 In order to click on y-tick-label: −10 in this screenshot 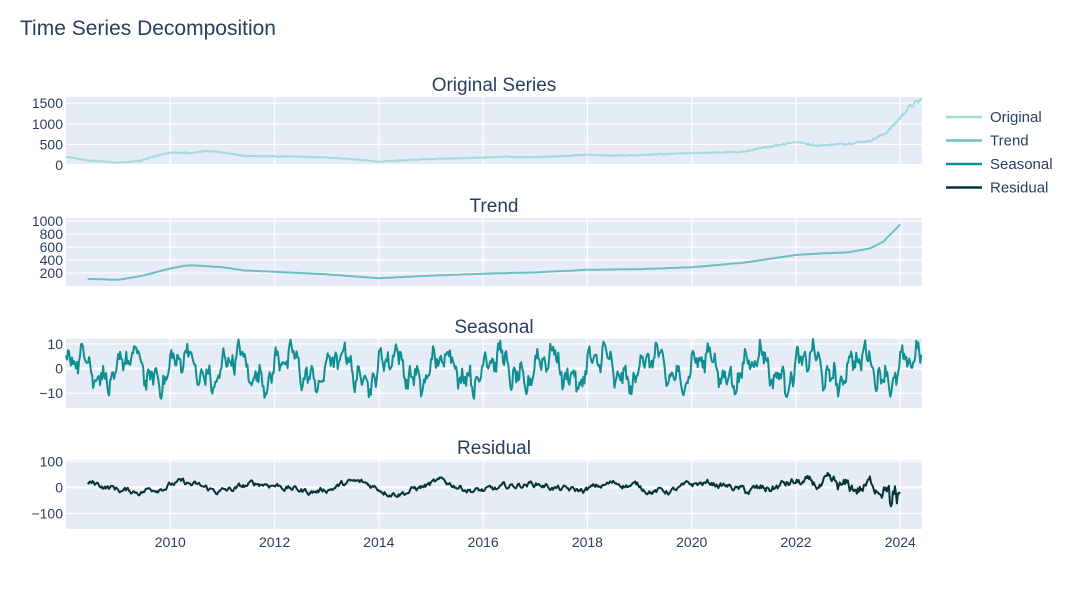, I will do `click(51, 393)`.